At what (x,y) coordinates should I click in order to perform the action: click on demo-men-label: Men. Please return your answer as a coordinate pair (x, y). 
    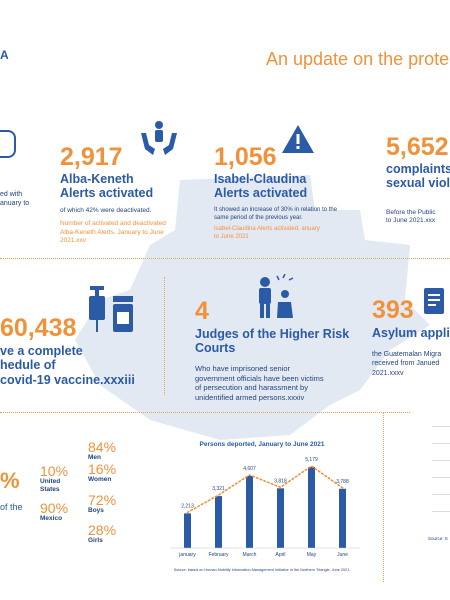
    Looking at the image, I should click on (94, 457).